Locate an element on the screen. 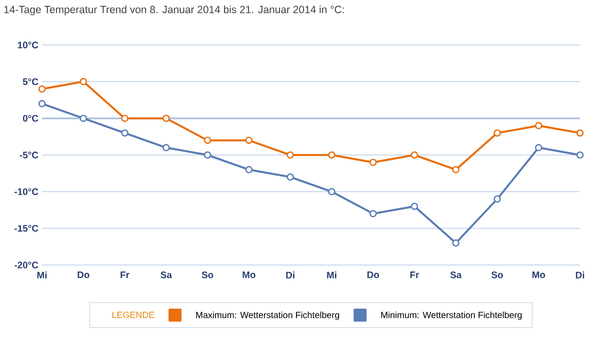  y-tick-label: -20°C is located at coordinates (26, 265).